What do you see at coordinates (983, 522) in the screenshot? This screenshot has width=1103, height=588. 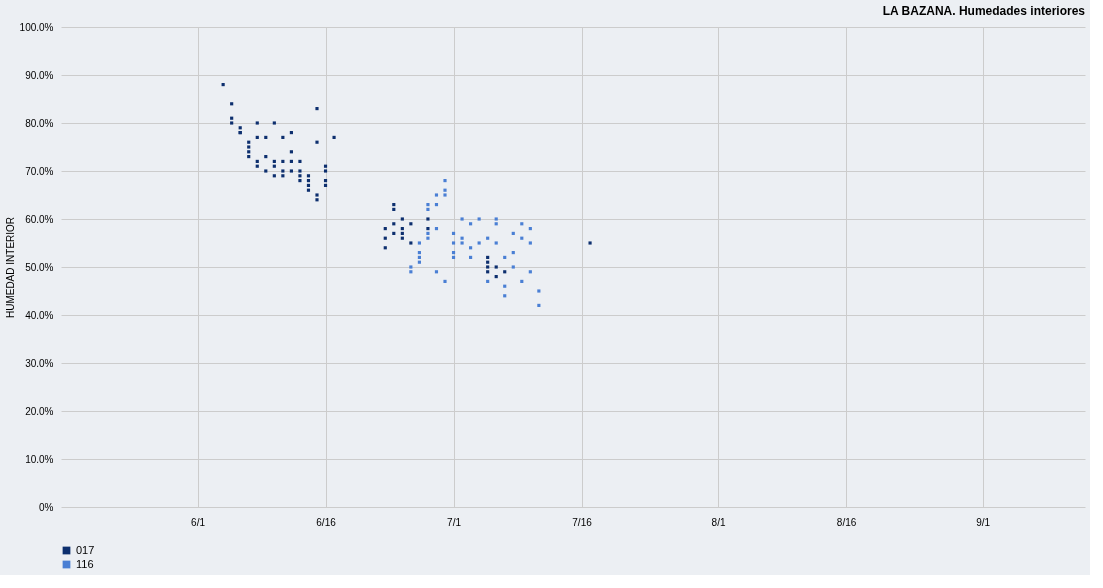 I see `x-tick-label: 9/1` at bounding box center [983, 522].